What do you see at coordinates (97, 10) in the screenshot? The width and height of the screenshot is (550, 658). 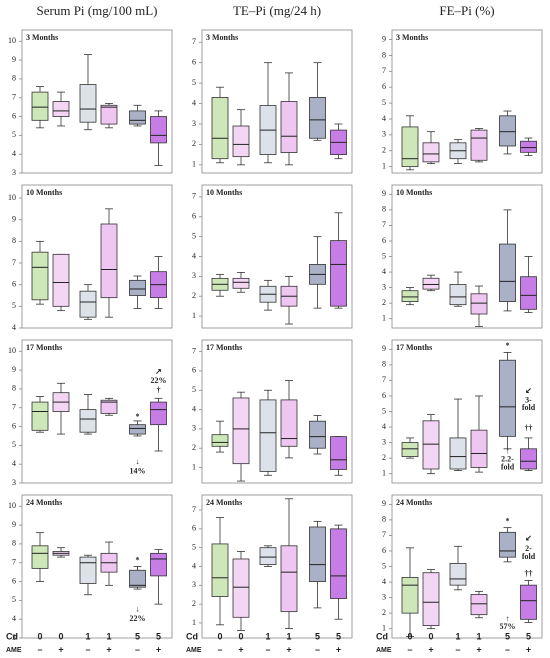 I see `column-header: Serum Pi (mg/100 mL)` at bounding box center [97, 10].